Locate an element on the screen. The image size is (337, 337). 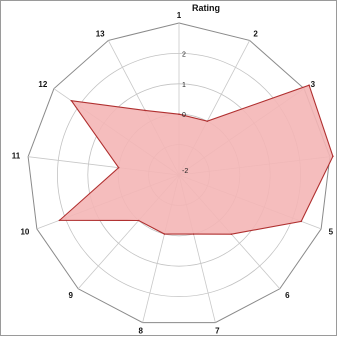
tick-label: 2 is located at coordinates (184, 54).